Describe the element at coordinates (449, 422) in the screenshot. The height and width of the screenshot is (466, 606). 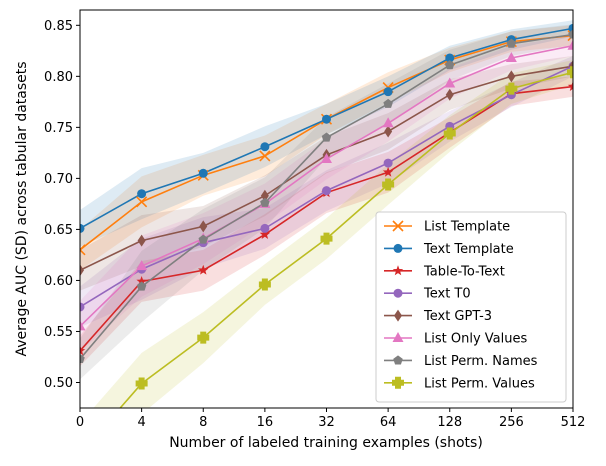
I see `x-tick-label: 128` at that location.